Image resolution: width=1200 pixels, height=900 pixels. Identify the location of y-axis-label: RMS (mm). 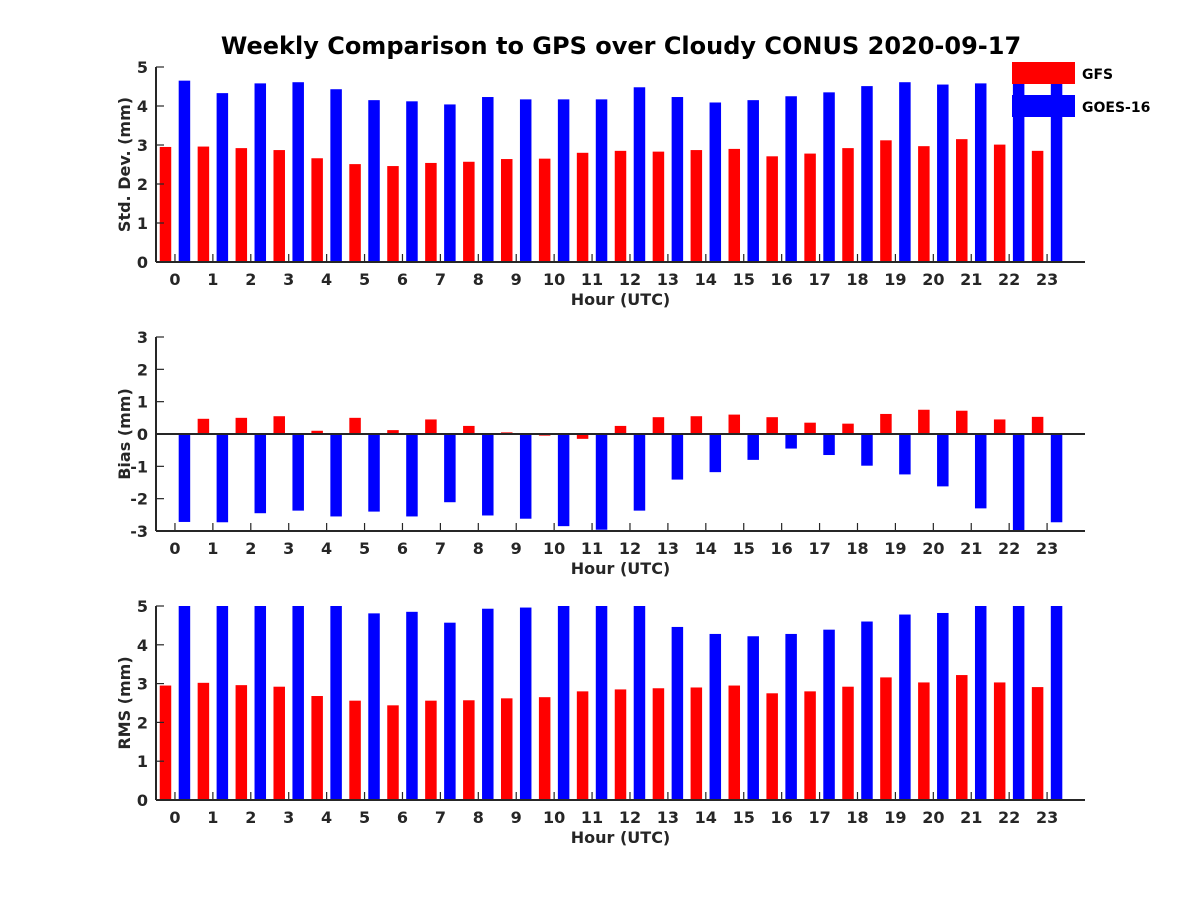
(124, 702).